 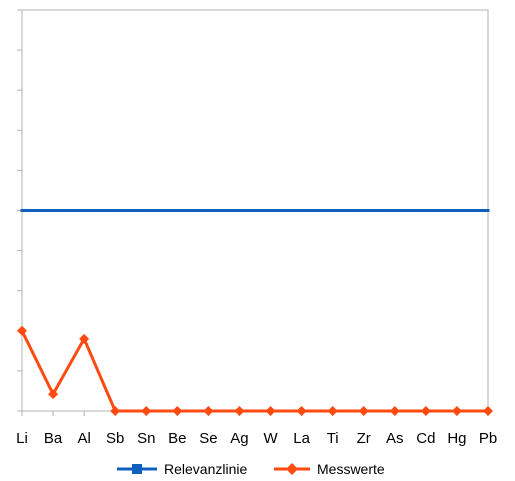 What do you see at coordinates (115, 438) in the screenshot?
I see `x-tick-label: Sb` at bounding box center [115, 438].